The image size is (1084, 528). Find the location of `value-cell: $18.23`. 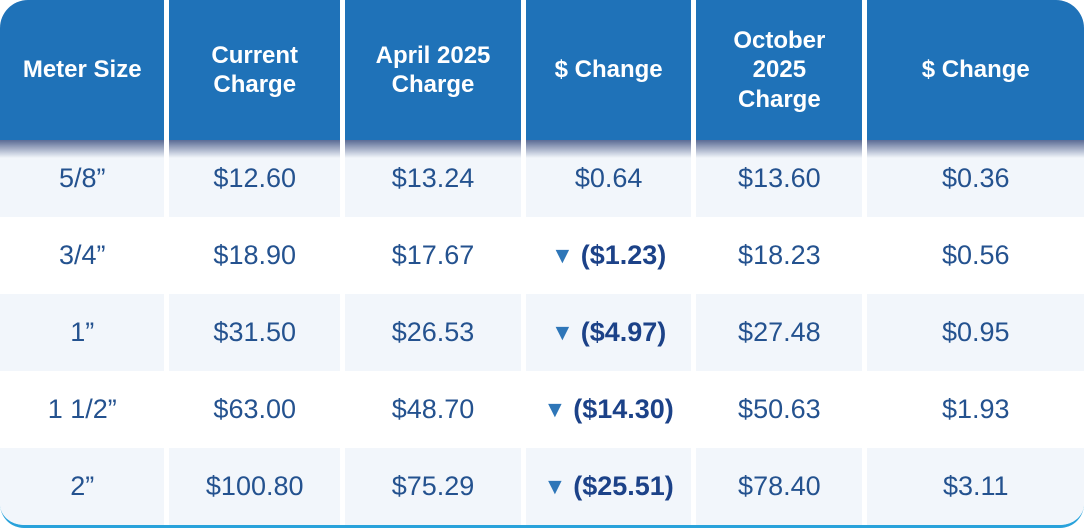

value-cell: $18.23 is located at coordinates (778, 255).